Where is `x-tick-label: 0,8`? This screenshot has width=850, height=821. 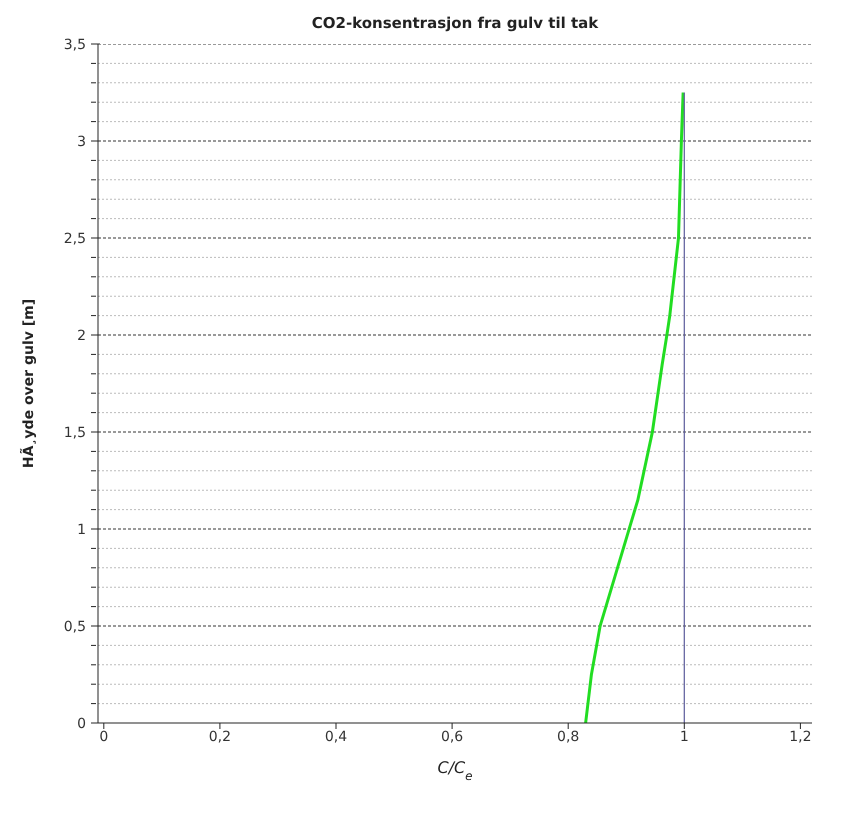
x-tick-label: 0,8 is located at coordinates (568, 736).